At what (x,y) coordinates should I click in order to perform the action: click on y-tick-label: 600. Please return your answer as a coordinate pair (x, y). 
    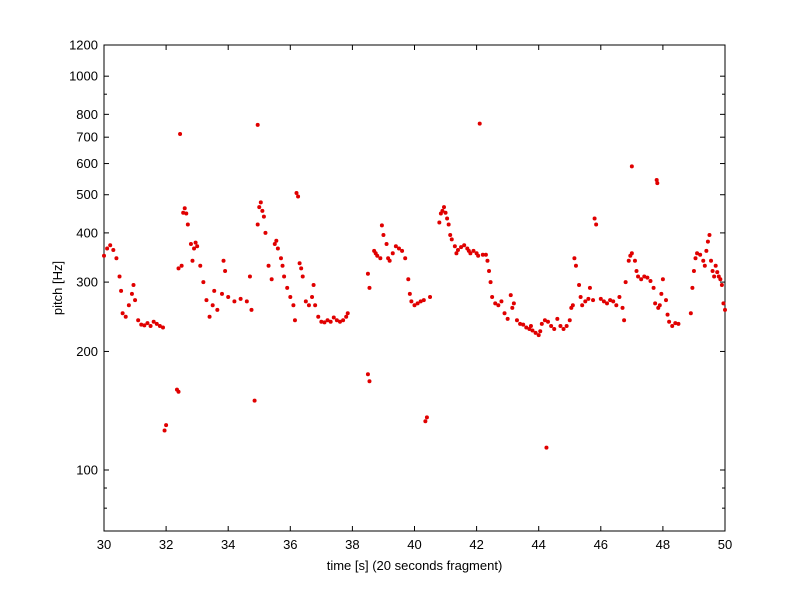
    Looking at the image, I should click on (87, 163).